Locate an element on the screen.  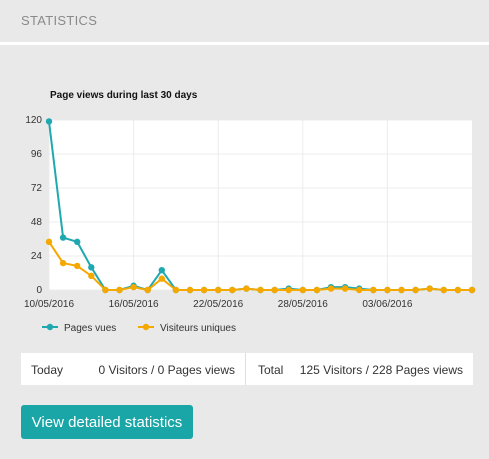
x-tick-label: 28/05/2016 is located at coordinates (303, 304).